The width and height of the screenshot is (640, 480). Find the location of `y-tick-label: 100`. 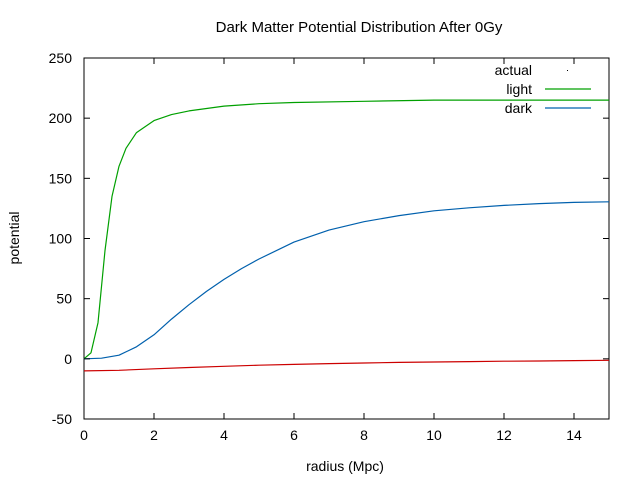

y-tick-label: 100 is located at coordinates (61, 239).